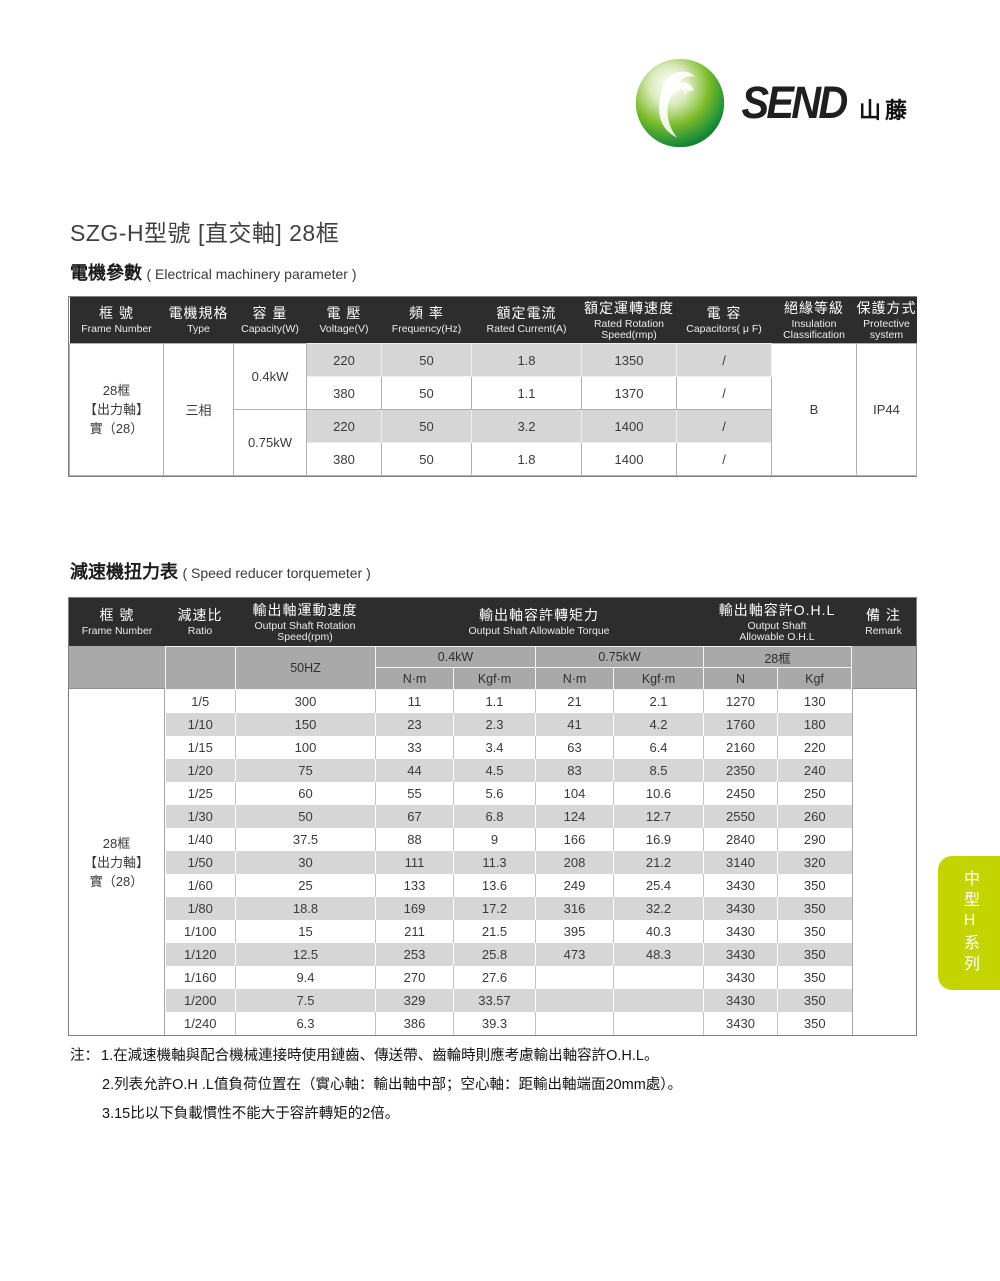 This screenshot has height=1281, width=1000. Describe the element at coordinates (305, 724) in the screenshot. I see `cell-speed: 150` at that location.